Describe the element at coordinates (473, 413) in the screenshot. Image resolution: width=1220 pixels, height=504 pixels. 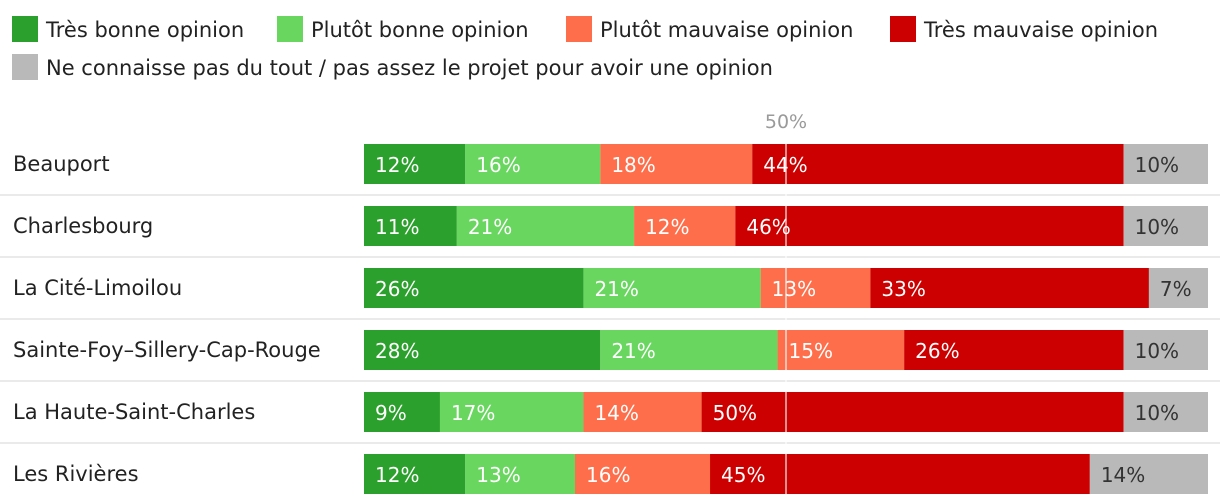
I see `value-label: 17%` at that location.